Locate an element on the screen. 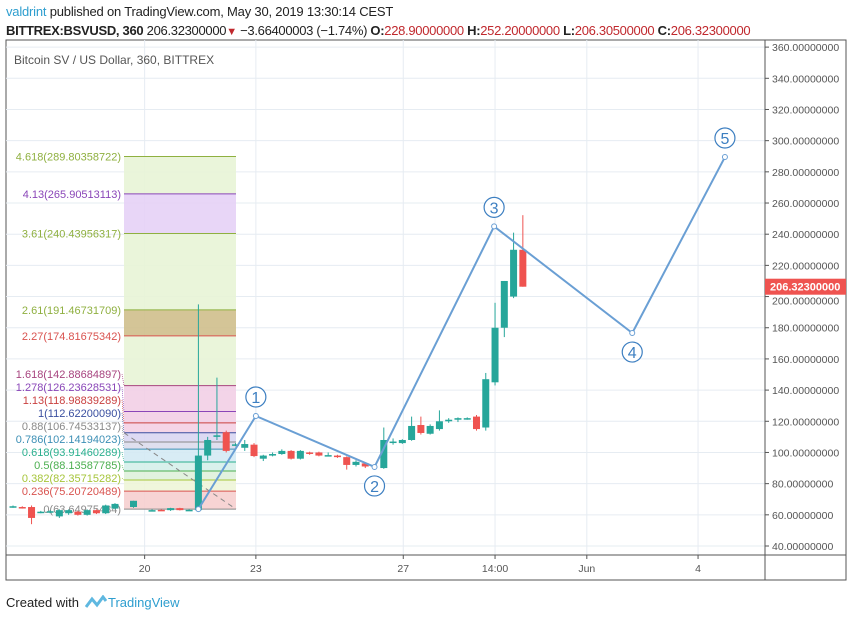  price-tick-label: 40.00000000 is located at coordinates (802, 547).